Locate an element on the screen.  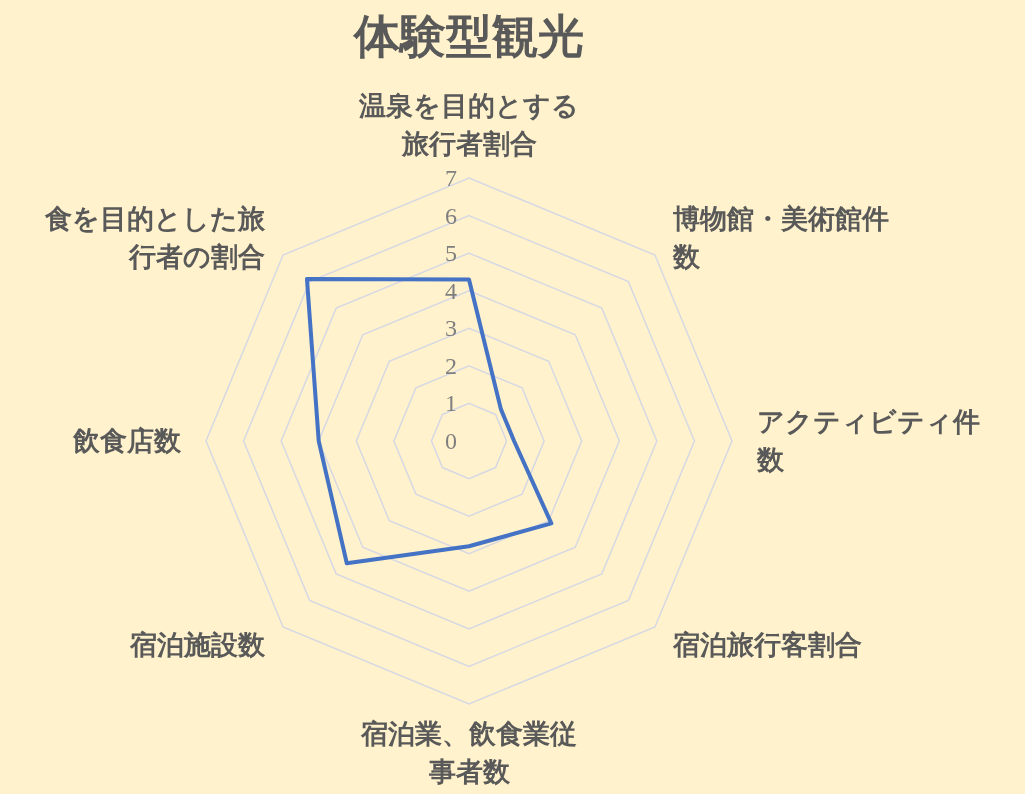
y-tick-label: 3 is located at coordinates (451, 328).